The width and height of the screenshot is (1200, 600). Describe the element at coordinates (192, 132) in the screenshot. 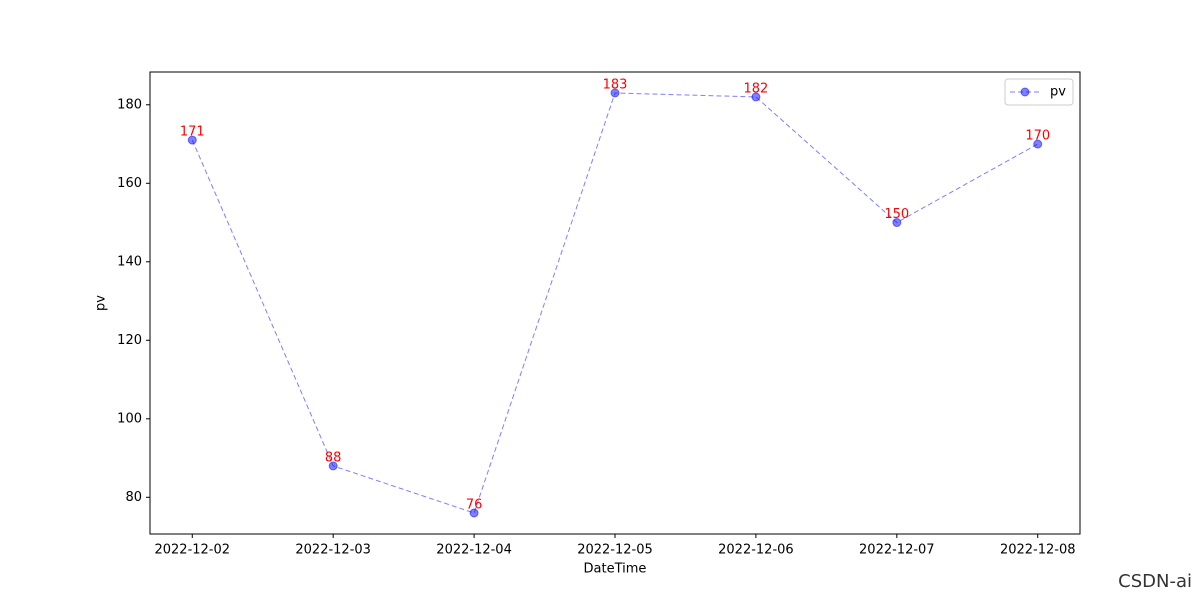

I see `data-label: 171` at that location.